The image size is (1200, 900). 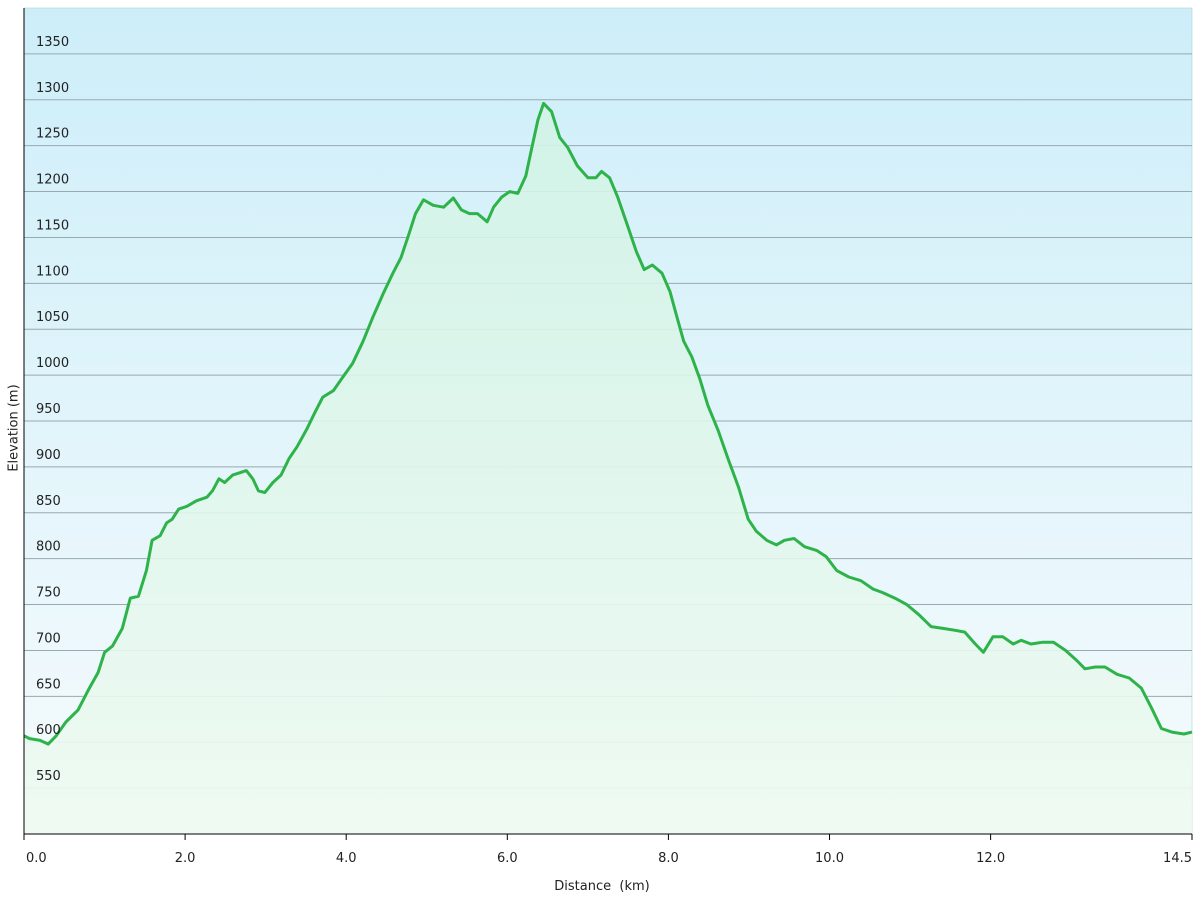 What do you see at coordinates (48, 455) in the screenshot?
I see `y-tick-label: 900` at bounding box center [48, 455].